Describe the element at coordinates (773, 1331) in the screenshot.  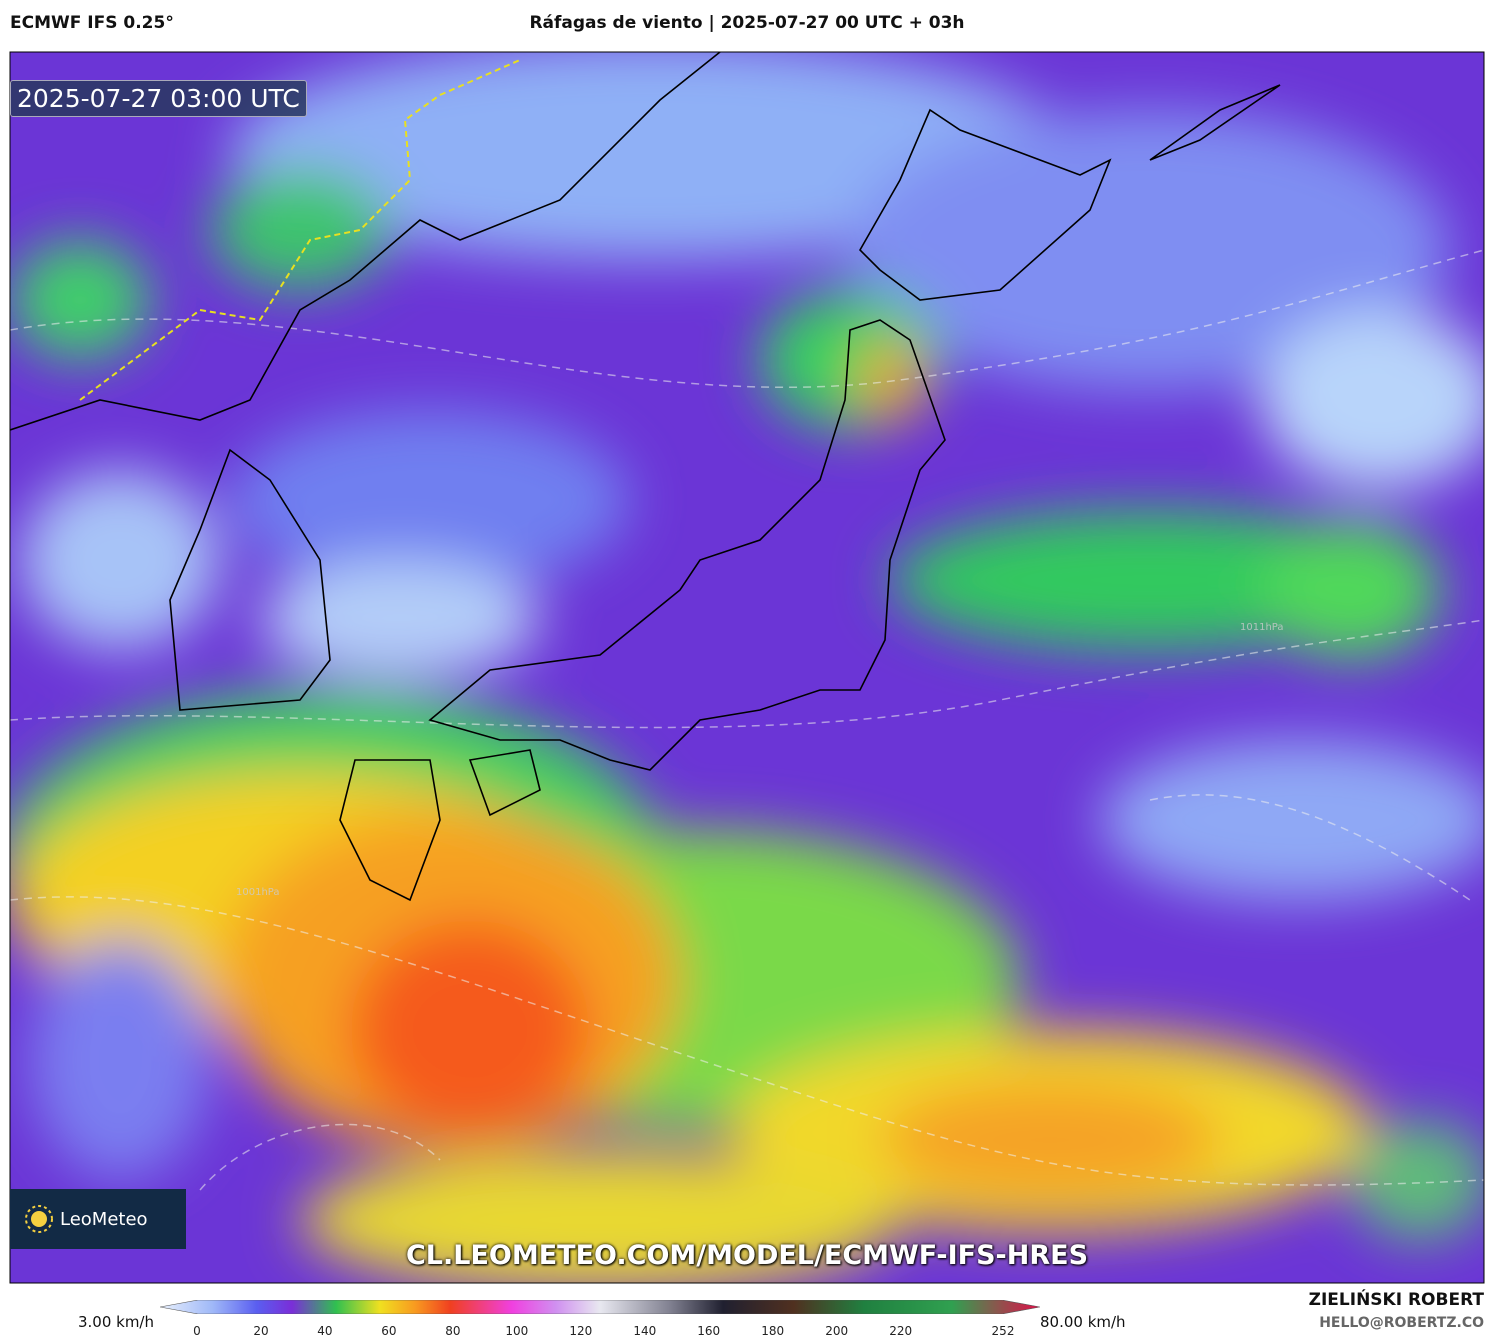
I see `colorbar-tick-label: 180` at that location.